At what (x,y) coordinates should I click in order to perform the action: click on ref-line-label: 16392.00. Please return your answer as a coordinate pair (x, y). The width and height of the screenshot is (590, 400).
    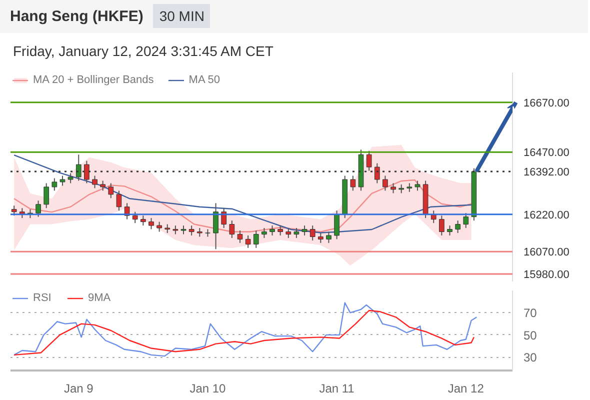
    Looking at the image, I should click on (547, 172).